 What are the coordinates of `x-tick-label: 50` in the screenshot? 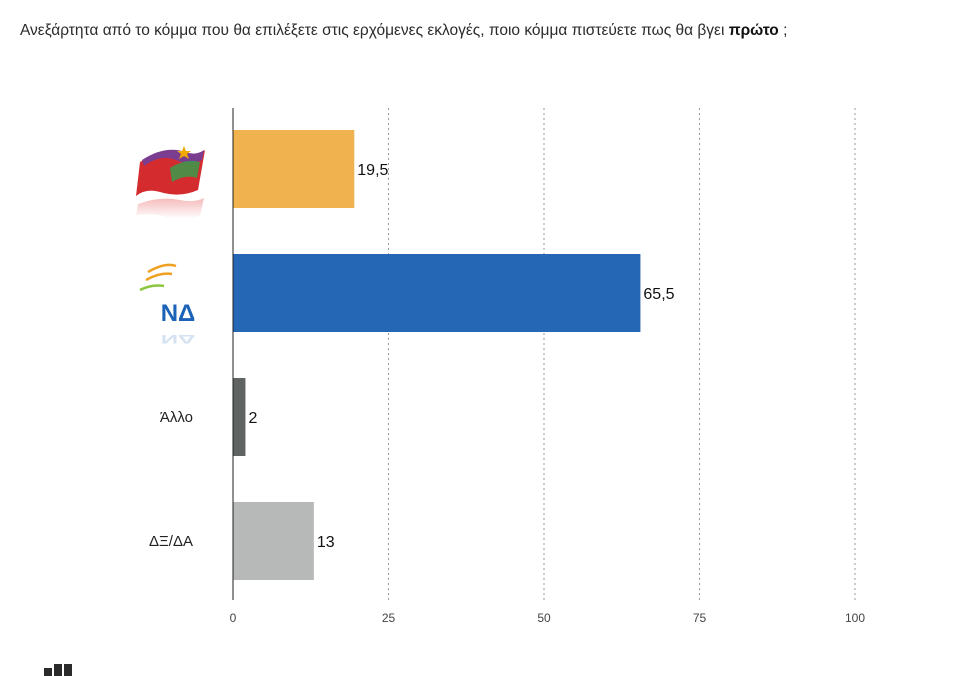 It's located at (544, 618).